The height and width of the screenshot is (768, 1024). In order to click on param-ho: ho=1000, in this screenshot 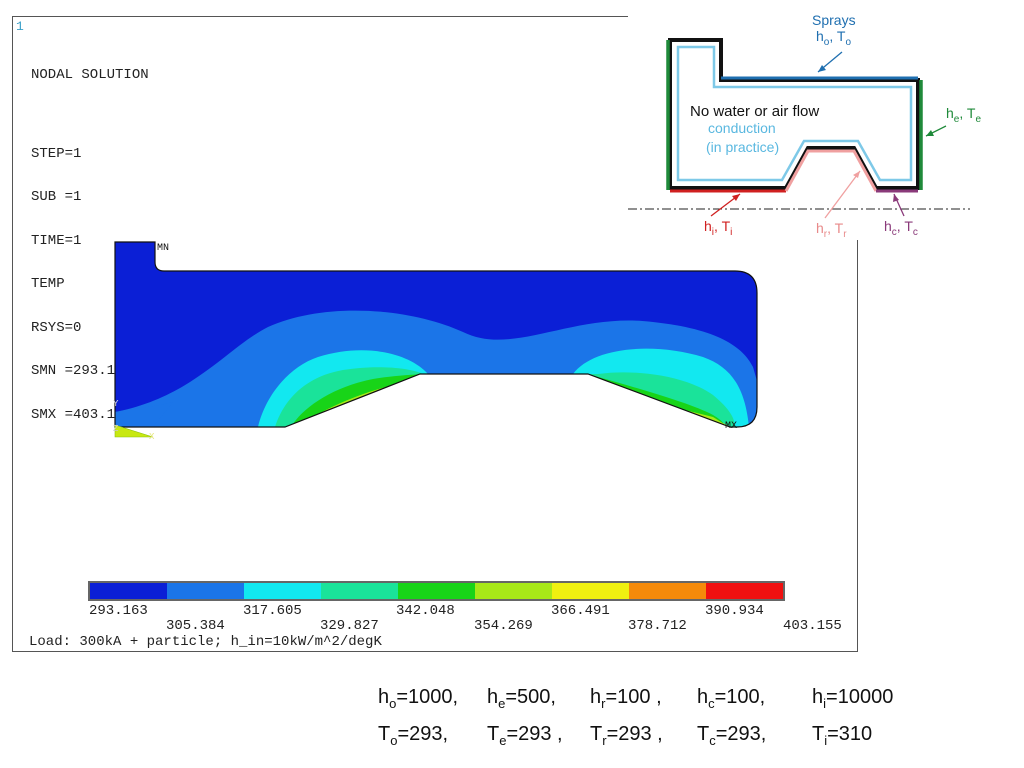, I will do `click(418, 698)`.